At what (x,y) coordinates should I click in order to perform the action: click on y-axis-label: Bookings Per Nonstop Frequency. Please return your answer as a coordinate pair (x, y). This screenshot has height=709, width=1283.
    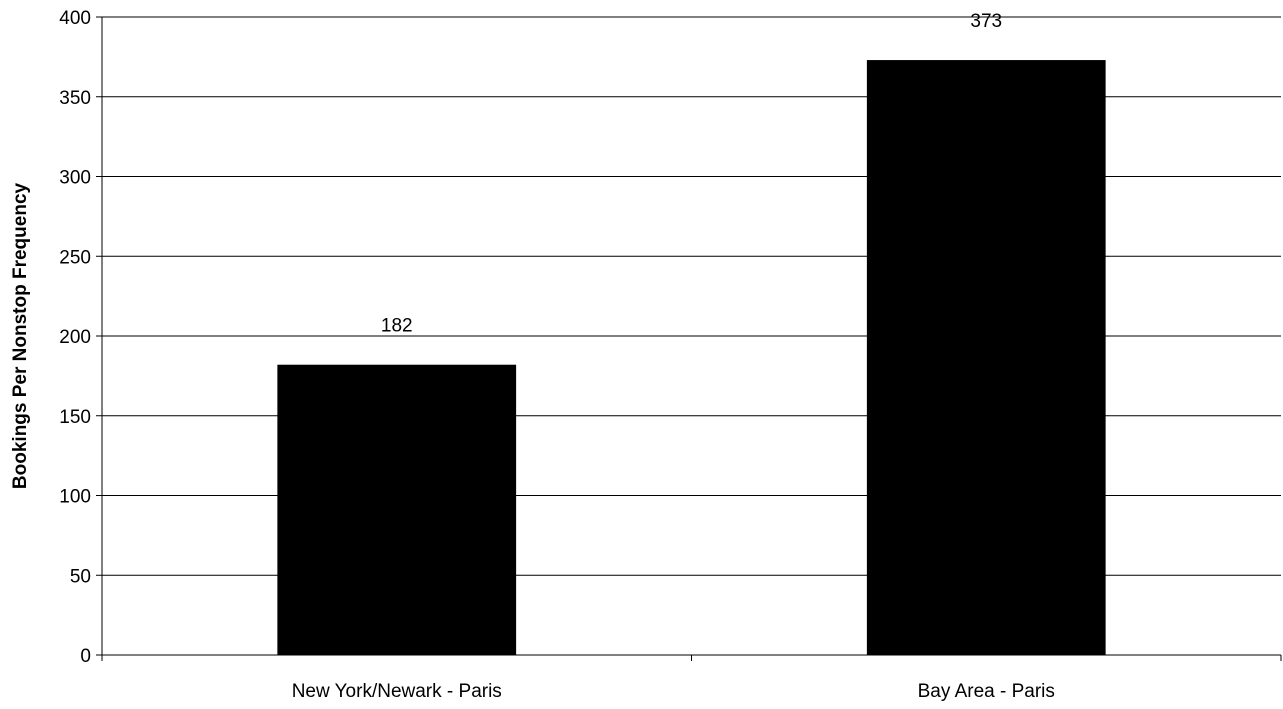
    Looking at the image, I should click on (20, 336).